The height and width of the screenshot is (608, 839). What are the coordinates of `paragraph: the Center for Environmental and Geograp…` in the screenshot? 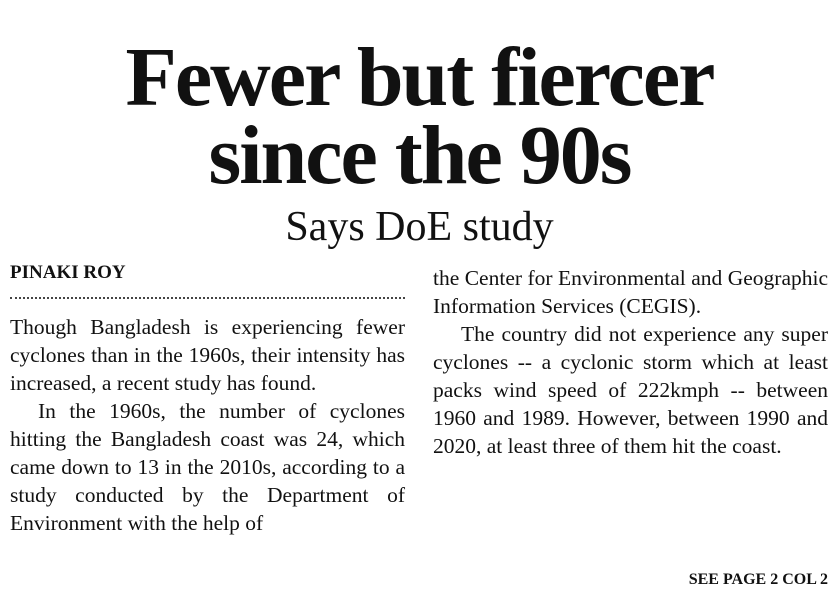 It's located at (630, 292).